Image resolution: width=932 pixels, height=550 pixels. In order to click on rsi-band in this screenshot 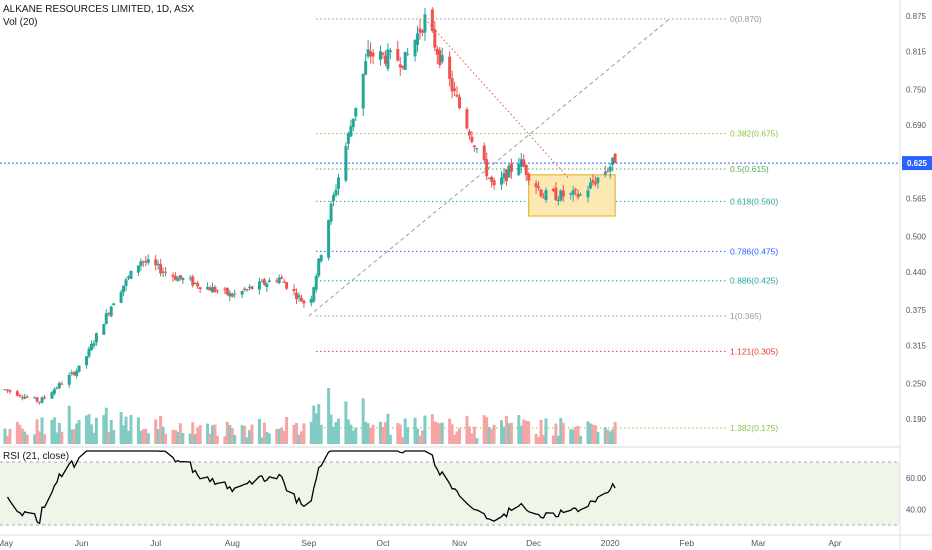, I will do `click(450, 493)`.